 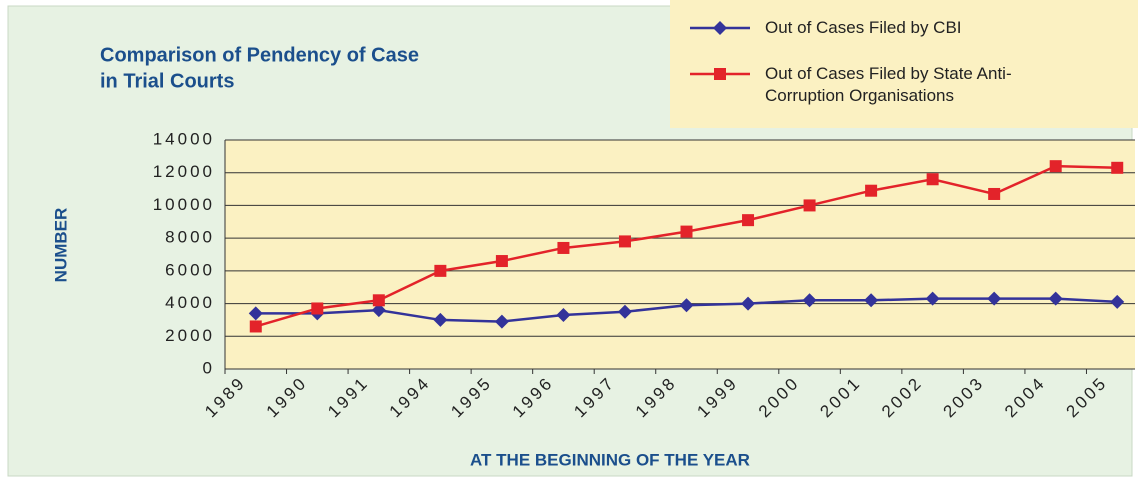 I want to click on y-tick-label: 8000, so click(x=190, y=237).